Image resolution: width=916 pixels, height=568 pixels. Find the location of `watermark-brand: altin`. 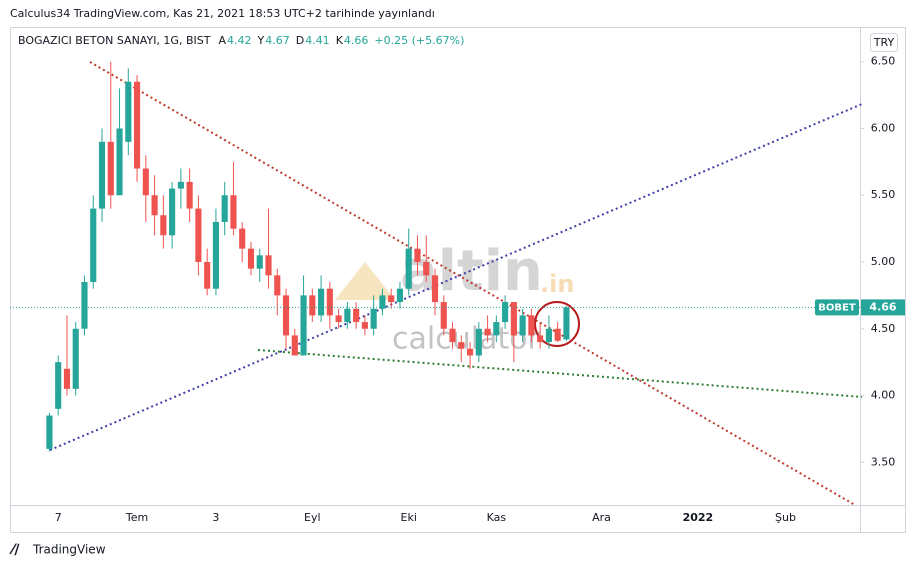

watermark-brand: altin is located at coordinates (471, 271).